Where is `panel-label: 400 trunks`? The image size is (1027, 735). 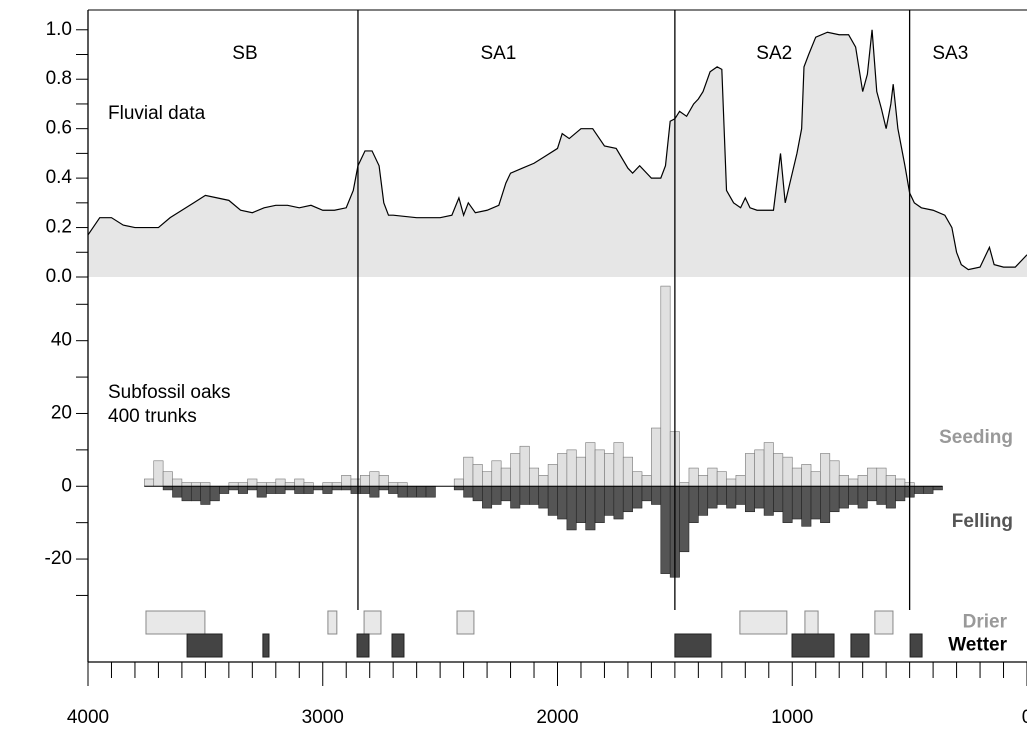 panel-label: 400 trunks is located at coordinates (152, 416).